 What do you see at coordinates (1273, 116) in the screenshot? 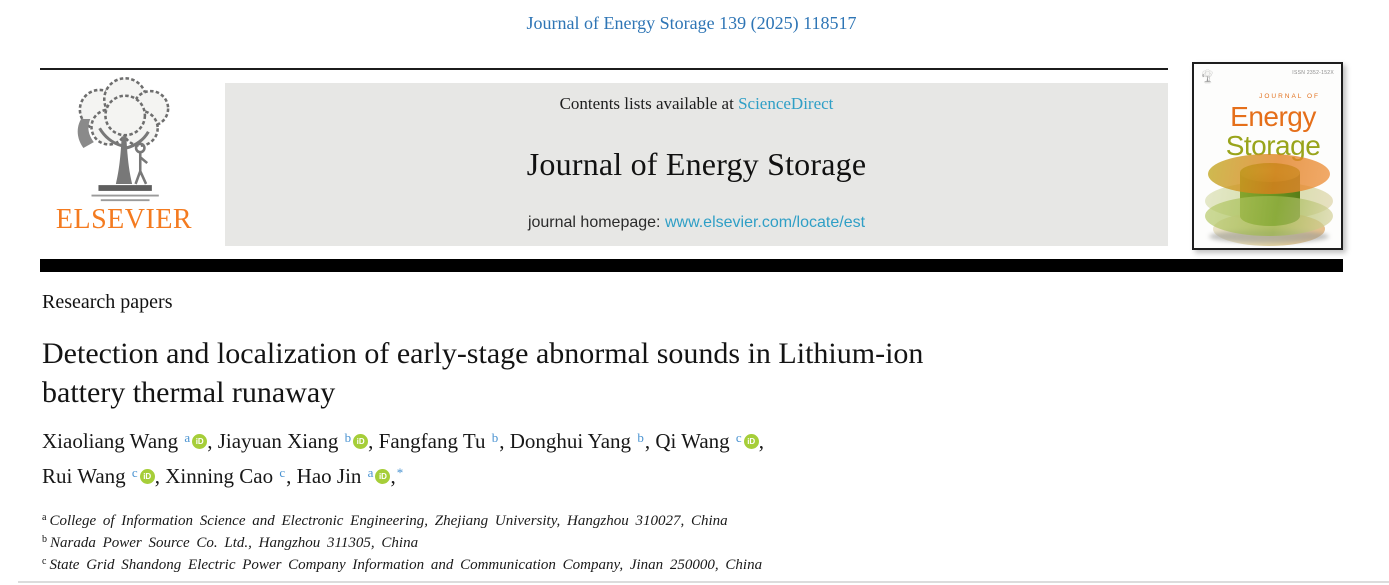
I see `cover-title-energy: Energy` at bounding box center [1273, 116].